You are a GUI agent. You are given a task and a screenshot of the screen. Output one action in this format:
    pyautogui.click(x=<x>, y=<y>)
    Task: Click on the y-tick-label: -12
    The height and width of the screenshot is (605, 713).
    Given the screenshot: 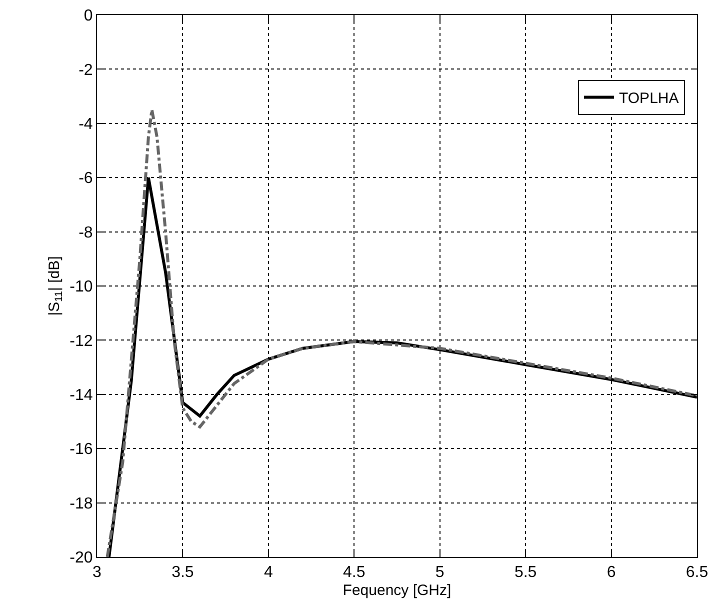 What is the action you would take?
    pyautogui.click(x=81, y=341)
    